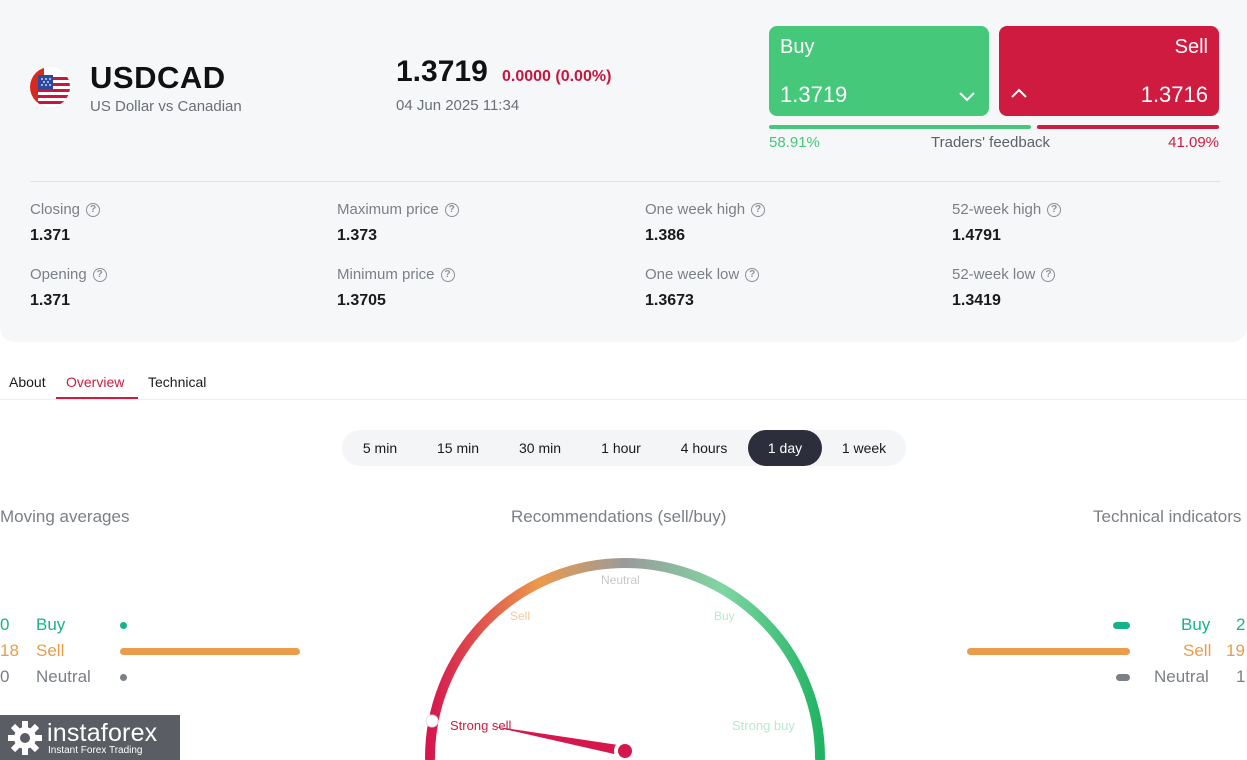  Describe the element at coordinates (55, 209) in the screenshot. I see `stat-label: Closing` at that location.